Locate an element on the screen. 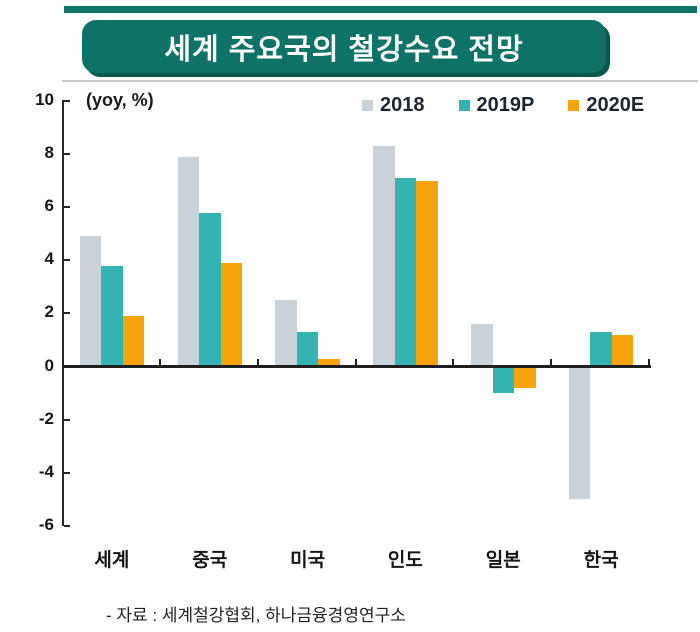  category-label: 세계 is located at coordinates (112, 560).